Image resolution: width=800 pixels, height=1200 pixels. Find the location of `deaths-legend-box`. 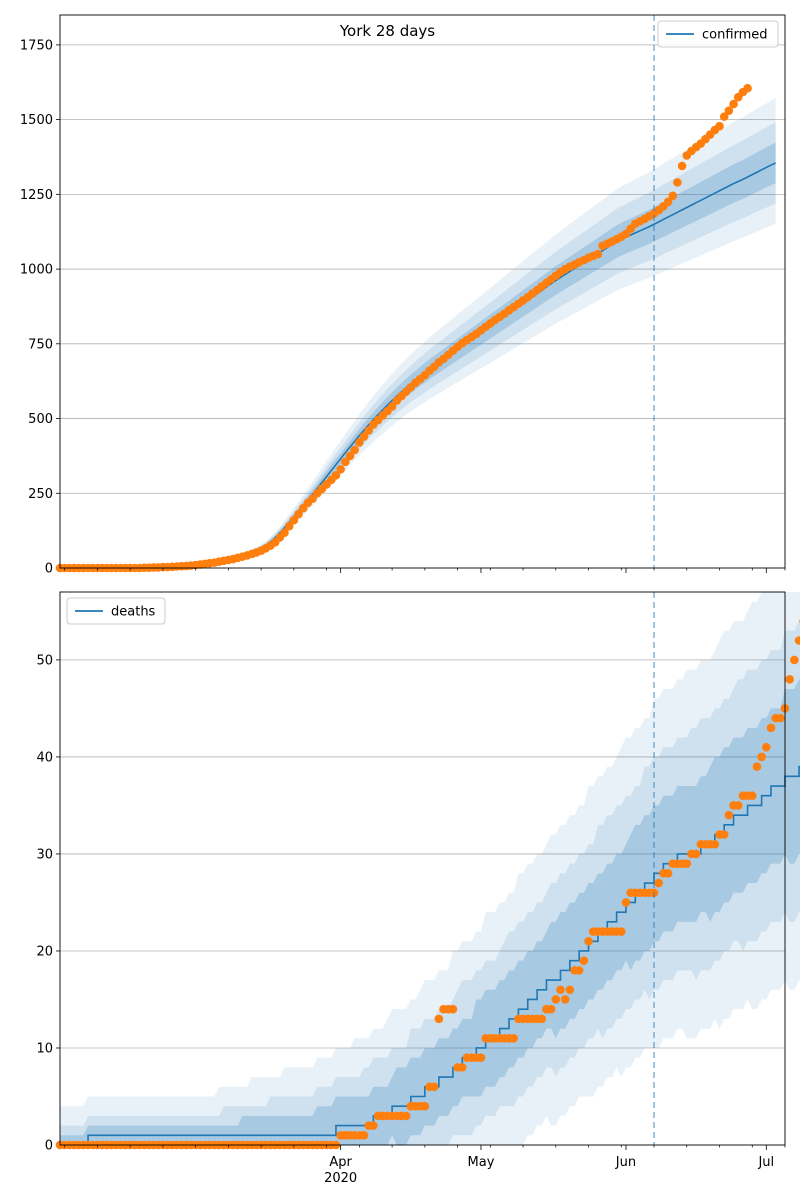

deaths-legend-box is located at coordinates (116, 611).